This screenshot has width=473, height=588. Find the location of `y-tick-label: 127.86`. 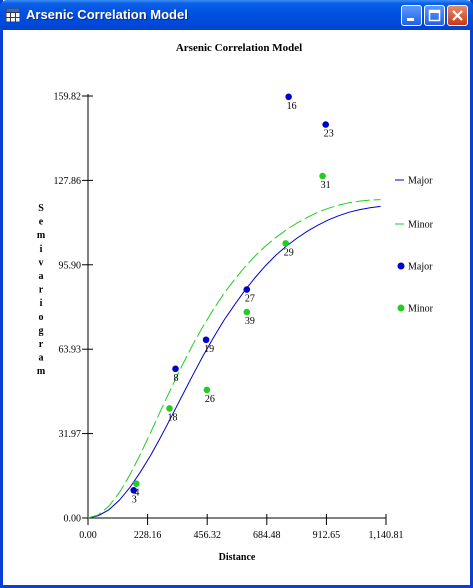

y-tick-label: 127.86 is located at coordinates (68, 181).